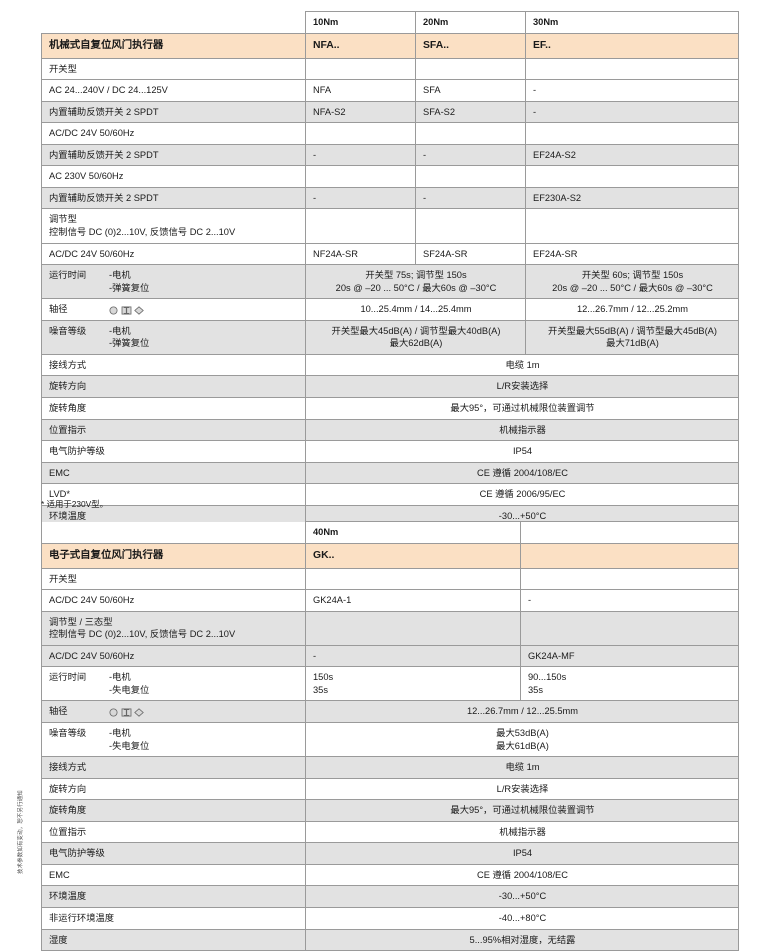 The image size is (770, 951). Describe the element at coordinates (413, 684) in the screenshot. I see `spec-value-left: 150s 35s` at that location.